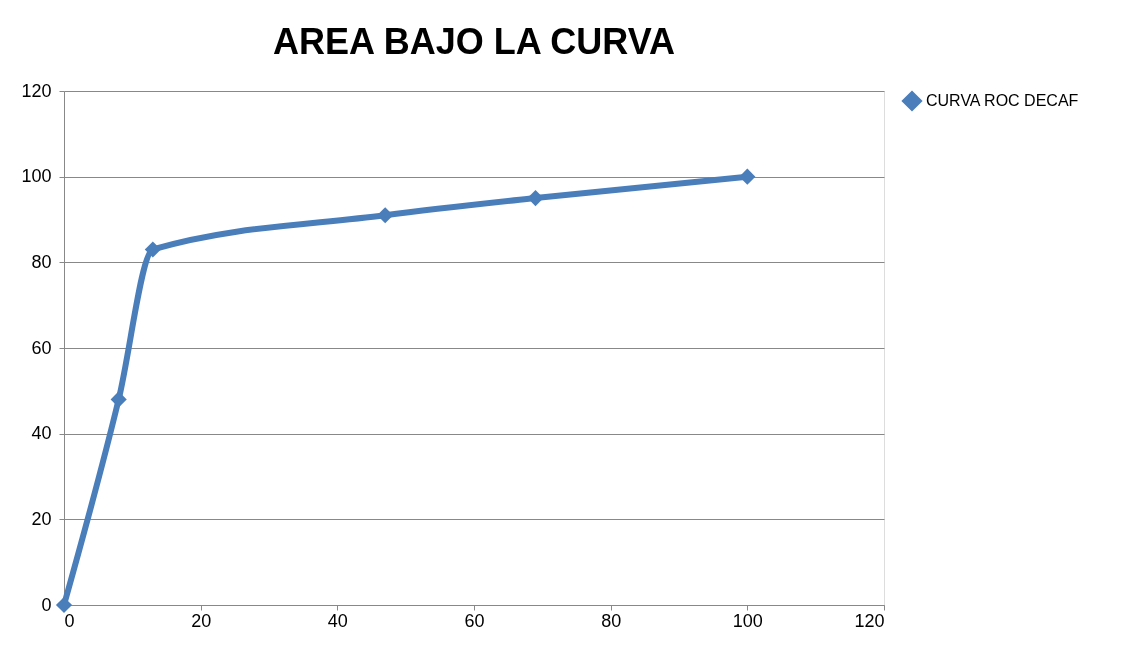  I want to click on x-tick-label: 60, so click(474, 620).